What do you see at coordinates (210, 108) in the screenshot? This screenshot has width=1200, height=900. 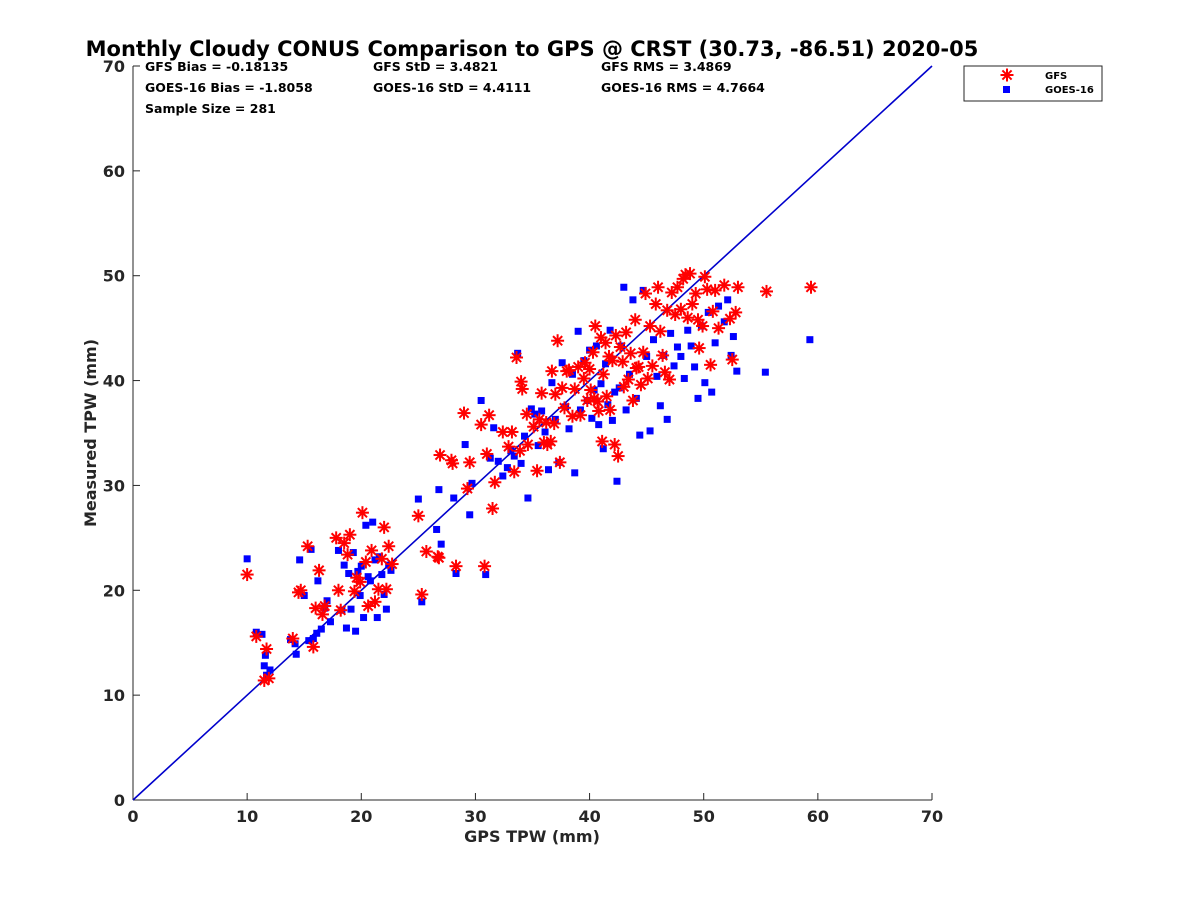 I see `stat-sample-size: Sample Size = 281` at bounding box center [210, 108].